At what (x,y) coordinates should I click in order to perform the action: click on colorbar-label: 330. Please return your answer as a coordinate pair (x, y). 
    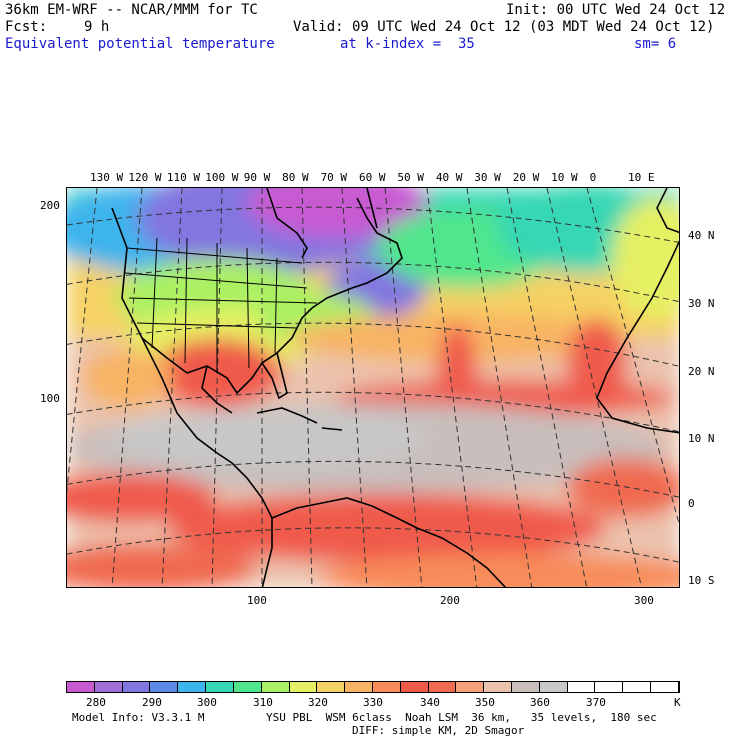
    Looking at the image, I should click on (373, 702).